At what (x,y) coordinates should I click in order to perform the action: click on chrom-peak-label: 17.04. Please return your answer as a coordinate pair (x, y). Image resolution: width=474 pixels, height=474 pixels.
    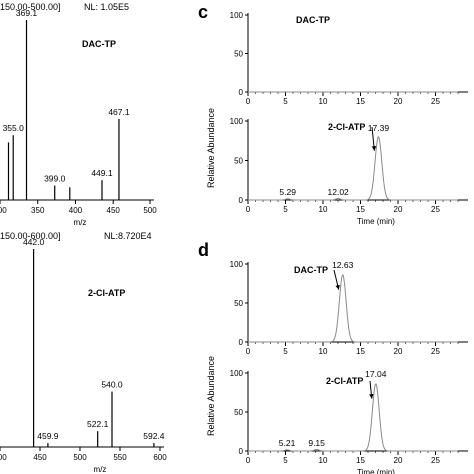
    Looking at the image, I should click on (376, 374).